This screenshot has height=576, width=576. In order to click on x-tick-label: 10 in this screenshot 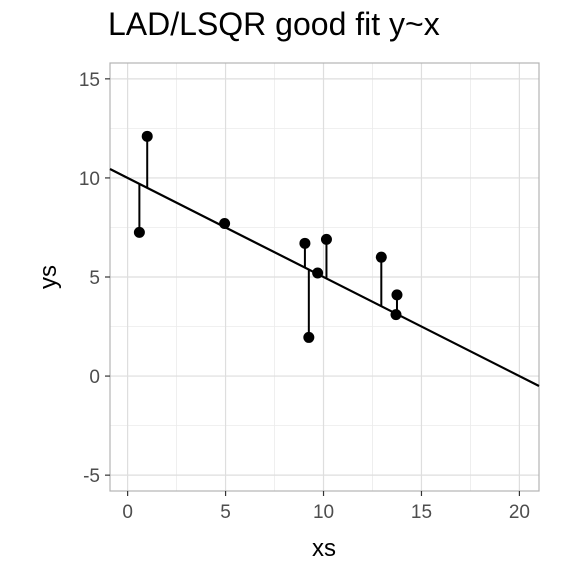, I will do `click(323, 512)`.